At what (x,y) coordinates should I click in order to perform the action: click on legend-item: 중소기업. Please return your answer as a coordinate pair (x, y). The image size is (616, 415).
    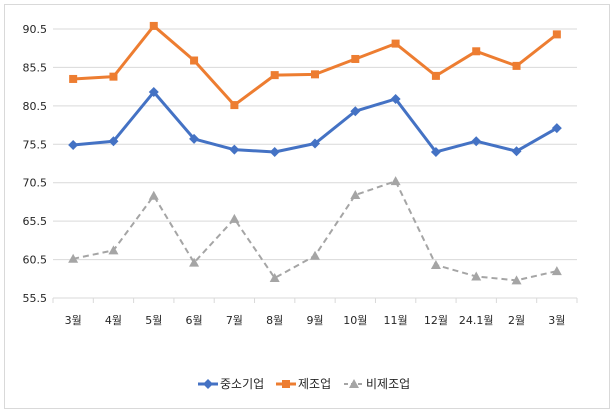
    Looking at the image, I should click on (231, 384).